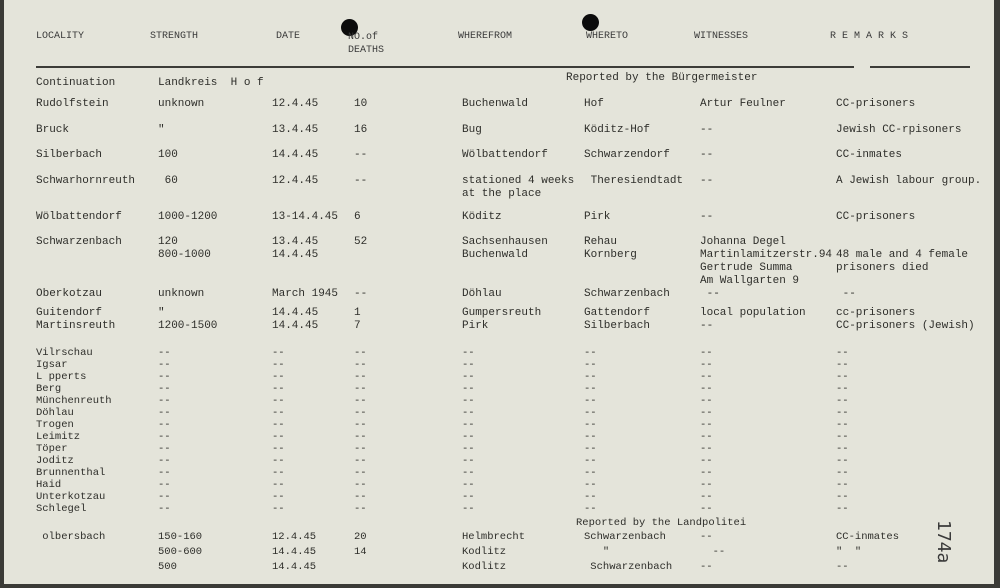 This screenshot has height=588, width=1000. What do you see at coordinates (71, 537) in the screenshot?
I see `cell-locality: olbersbach` at bounding box center [71, 537].